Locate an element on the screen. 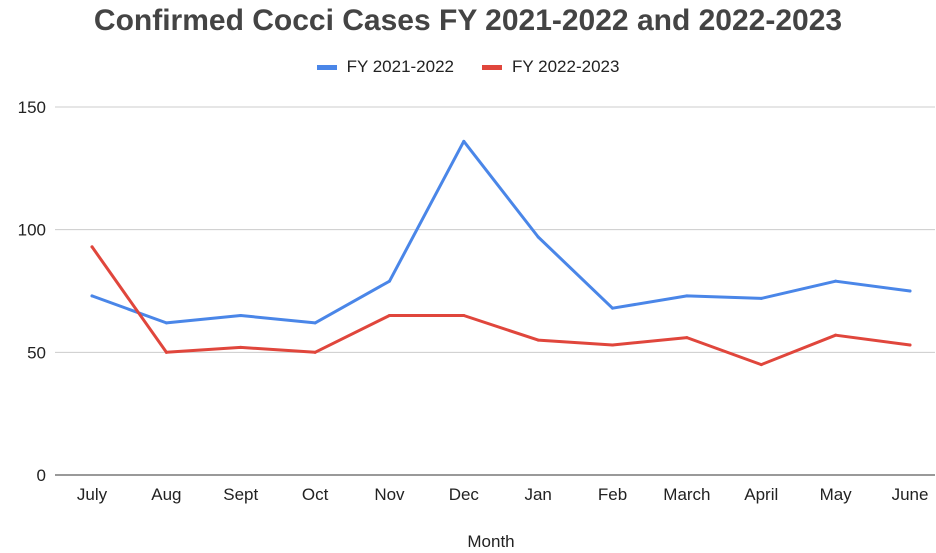 This screenshot has width=936, height=553. data-point-fy-2022-2023-july is located at coordinates (92, 247).